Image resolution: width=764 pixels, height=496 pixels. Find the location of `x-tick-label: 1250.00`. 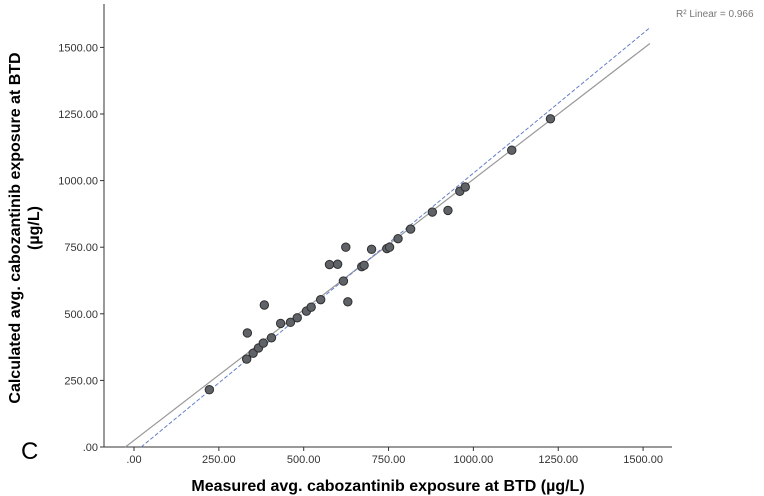

x-tick-label: 1250.00 is located at coordinates (558, 460).